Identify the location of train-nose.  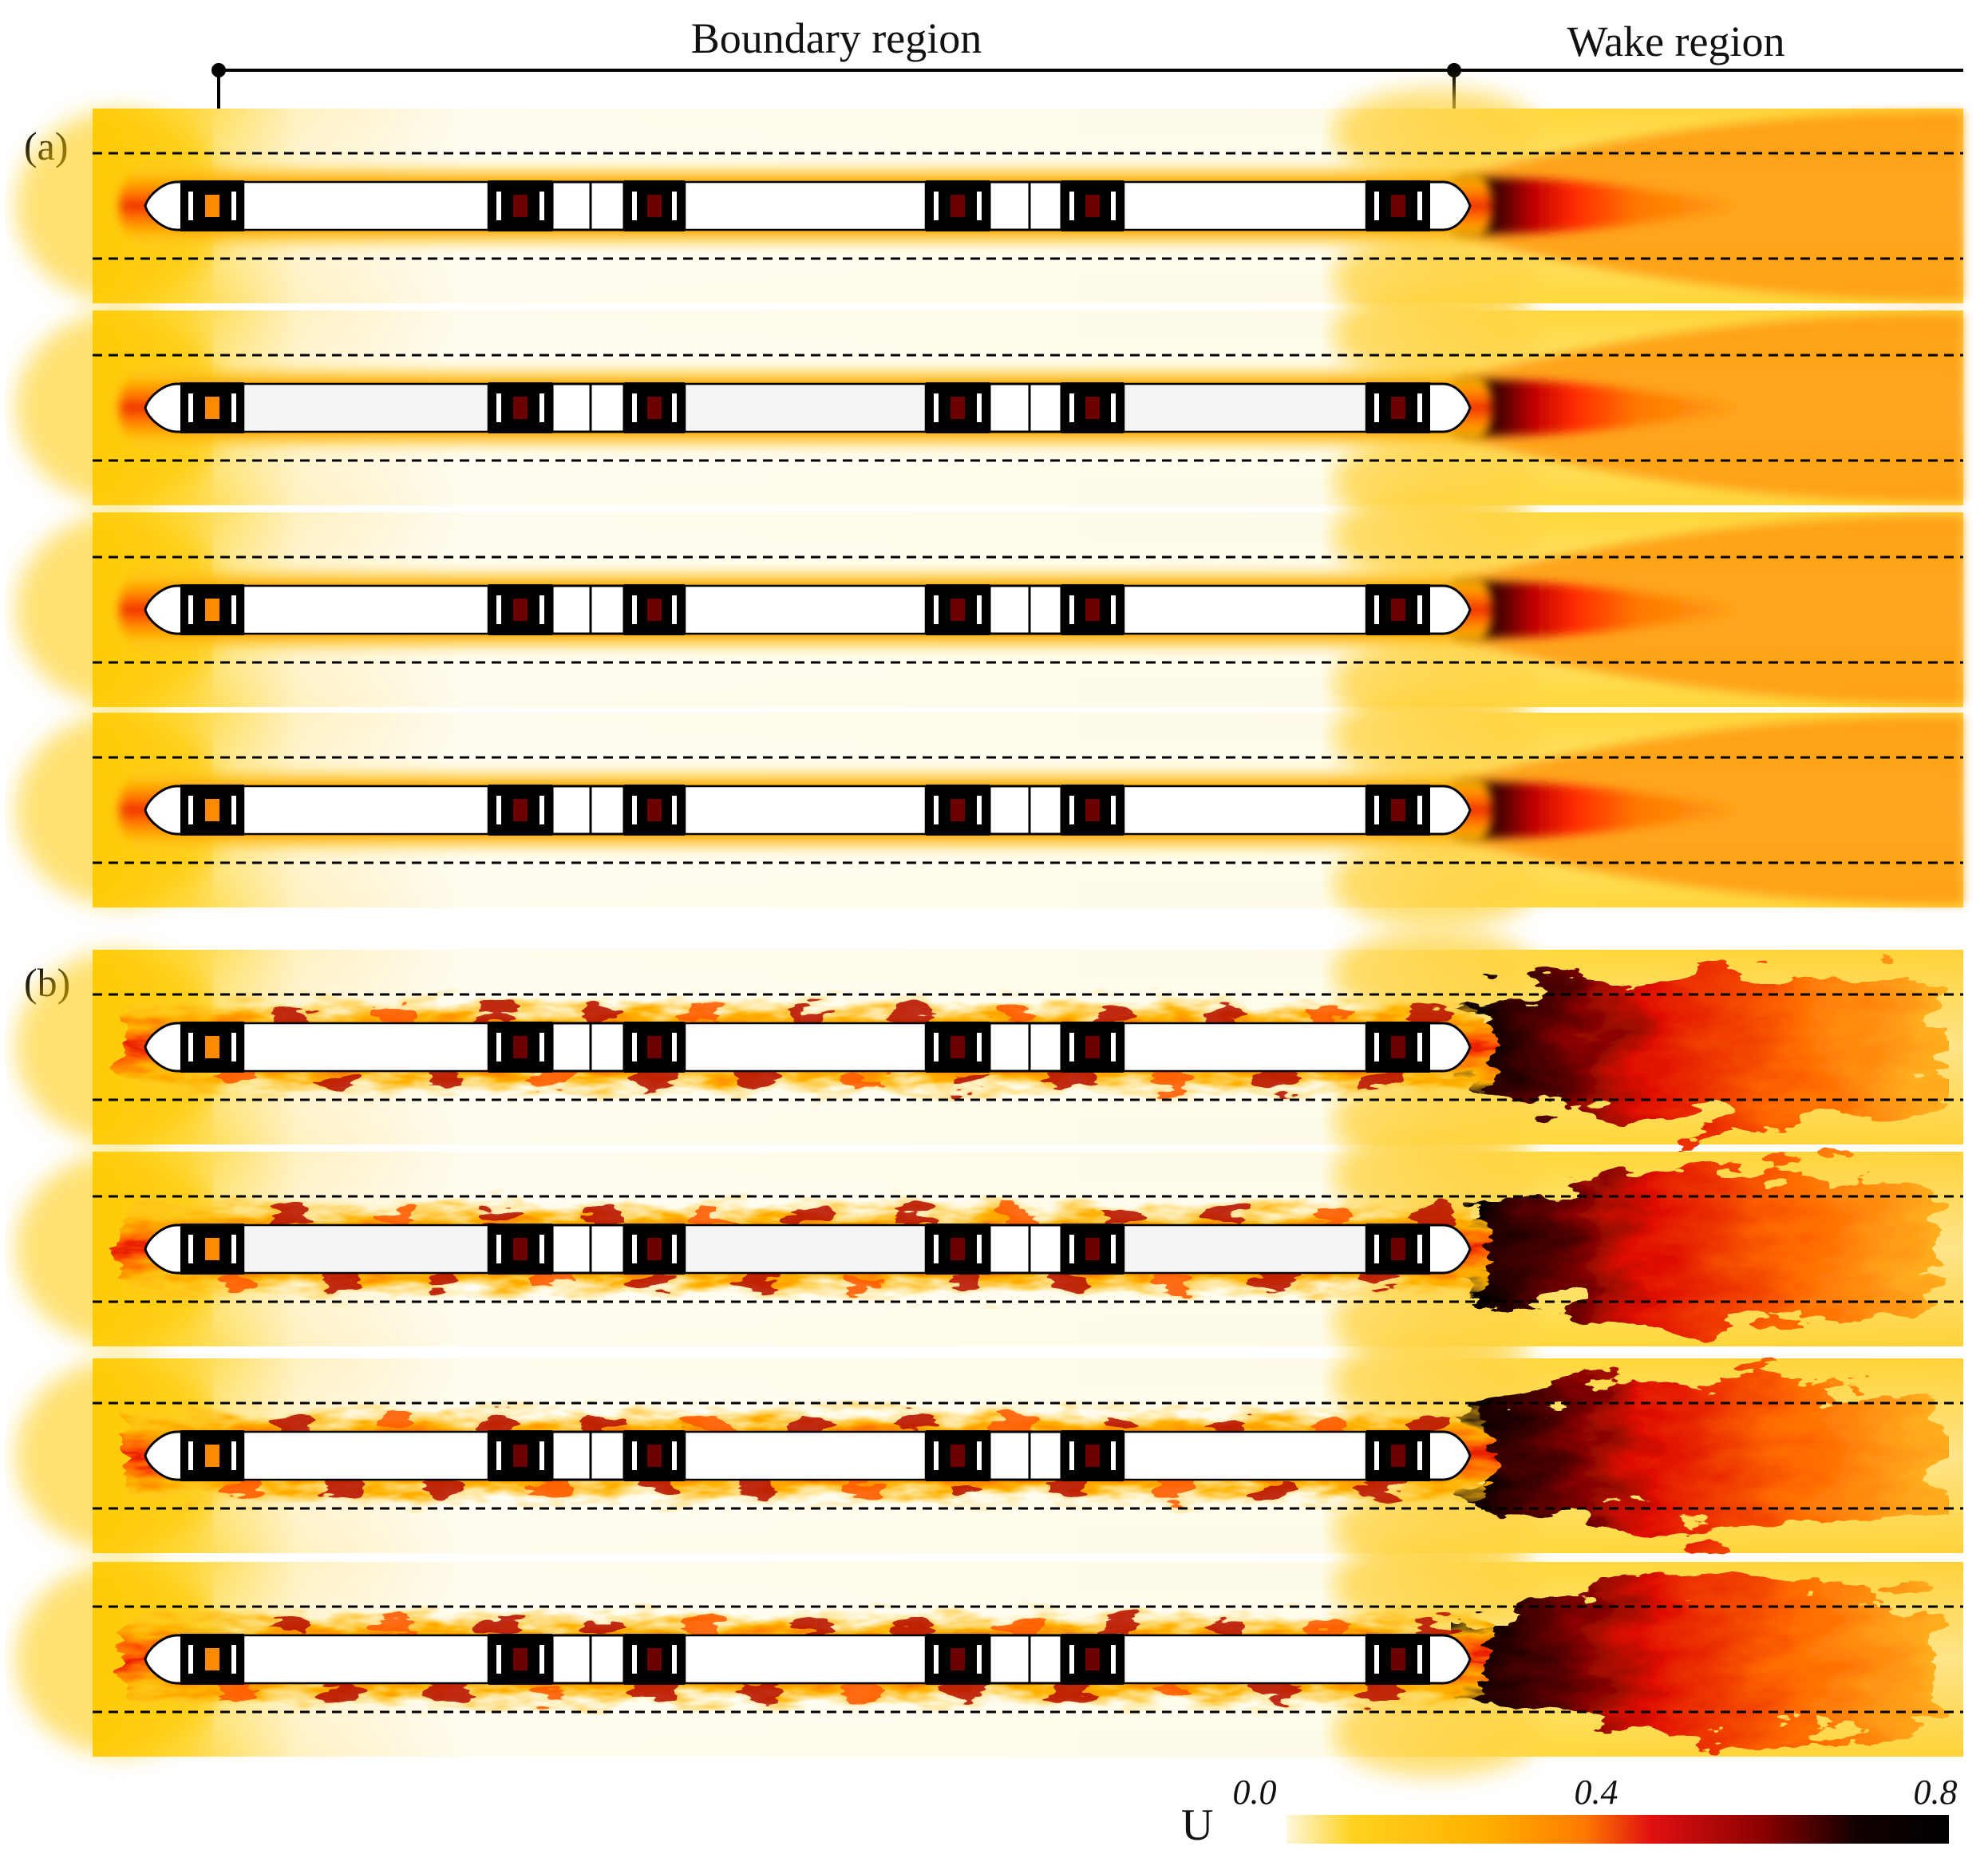
(168, 811).